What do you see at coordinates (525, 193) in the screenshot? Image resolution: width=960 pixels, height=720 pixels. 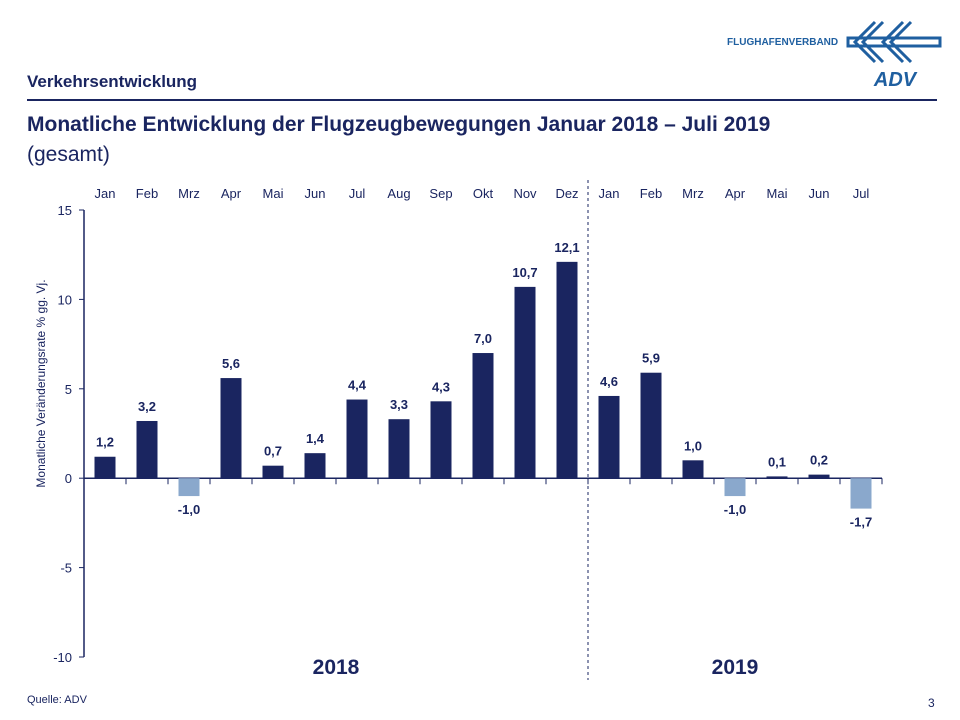 I see `x-tick-label: Nov` at bounding box center [525, 193].